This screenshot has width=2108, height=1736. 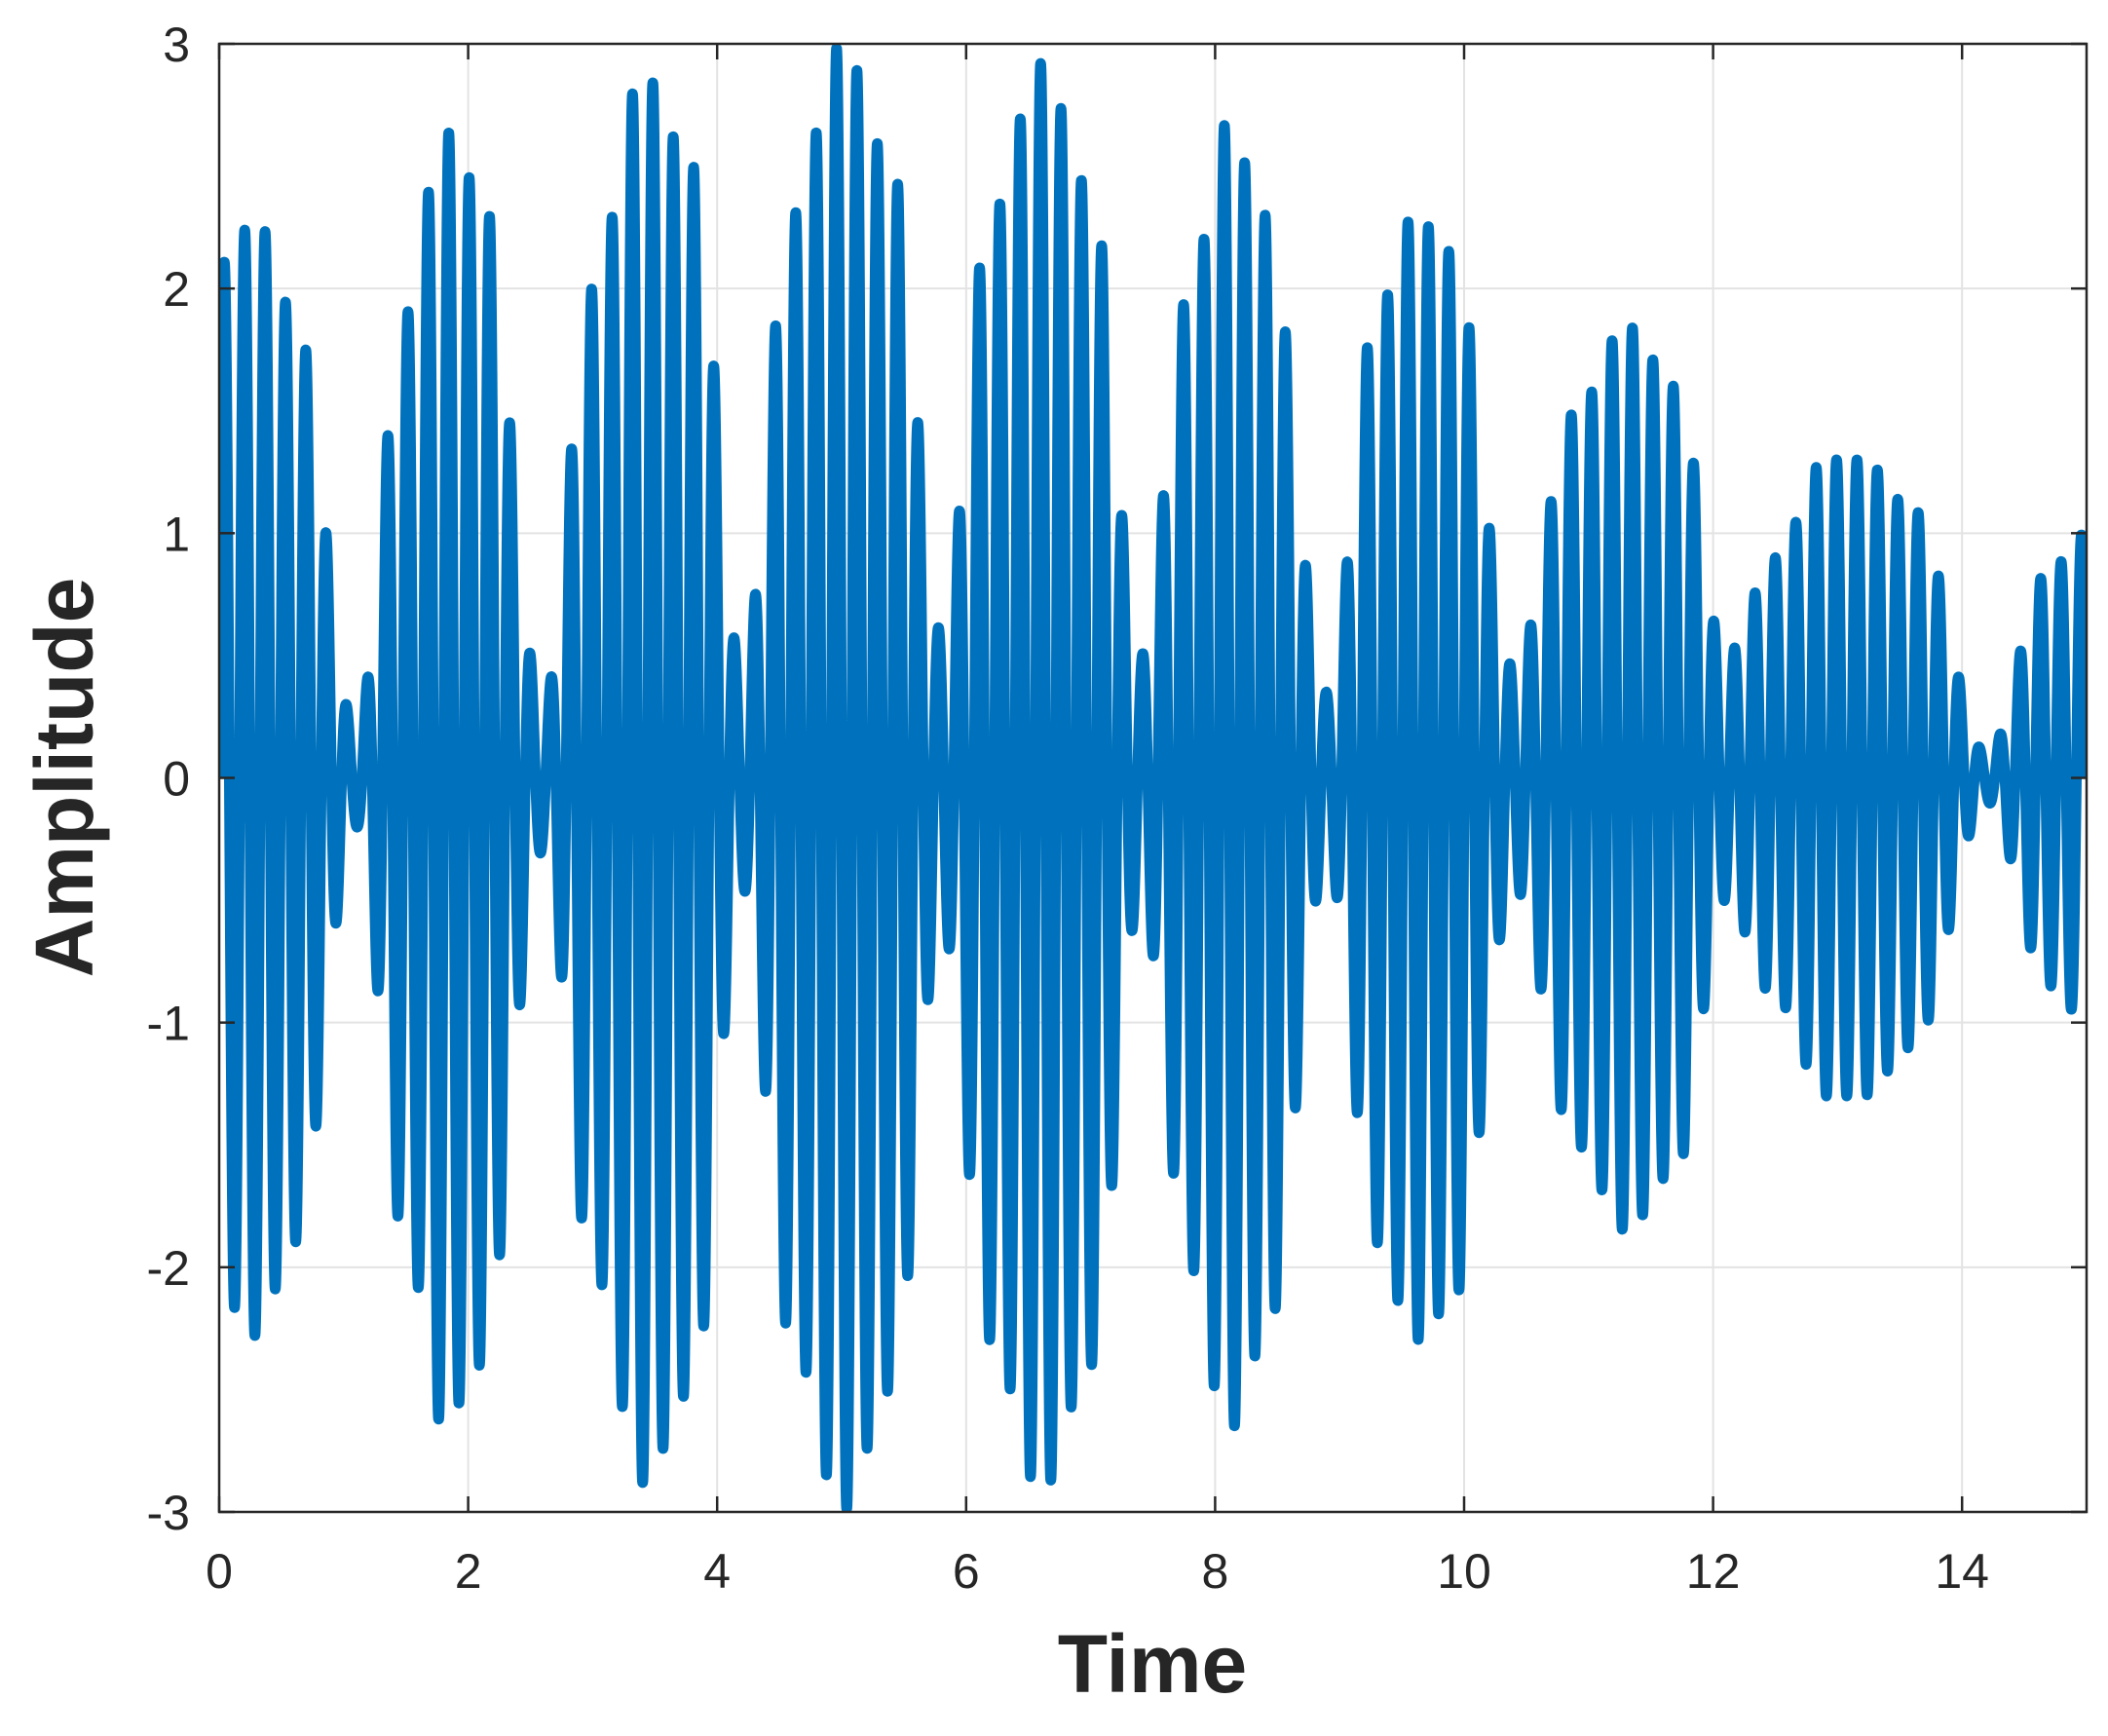 I want to click on x-tick-label: 14, so click(x=1962, y=1571).